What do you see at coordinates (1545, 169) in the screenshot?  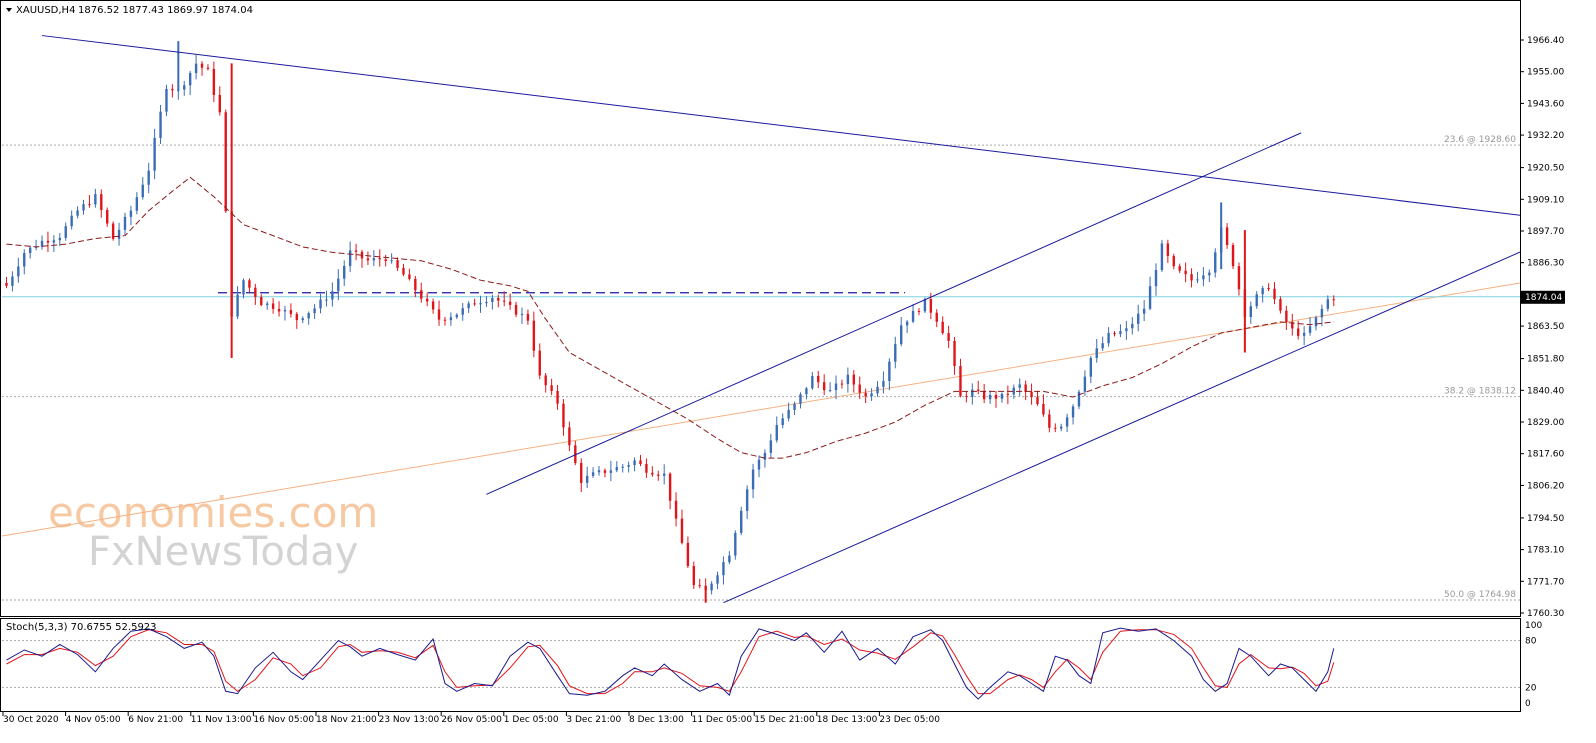 I see `y-tick-label: 1920.50` at bounding box center [1545, 169].